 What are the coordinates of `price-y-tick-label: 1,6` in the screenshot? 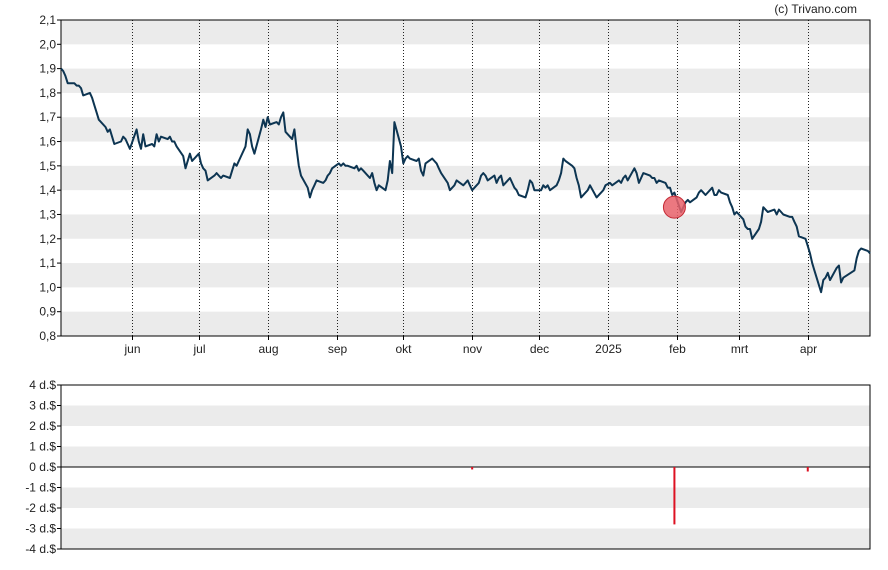 It's located at (47, 142).